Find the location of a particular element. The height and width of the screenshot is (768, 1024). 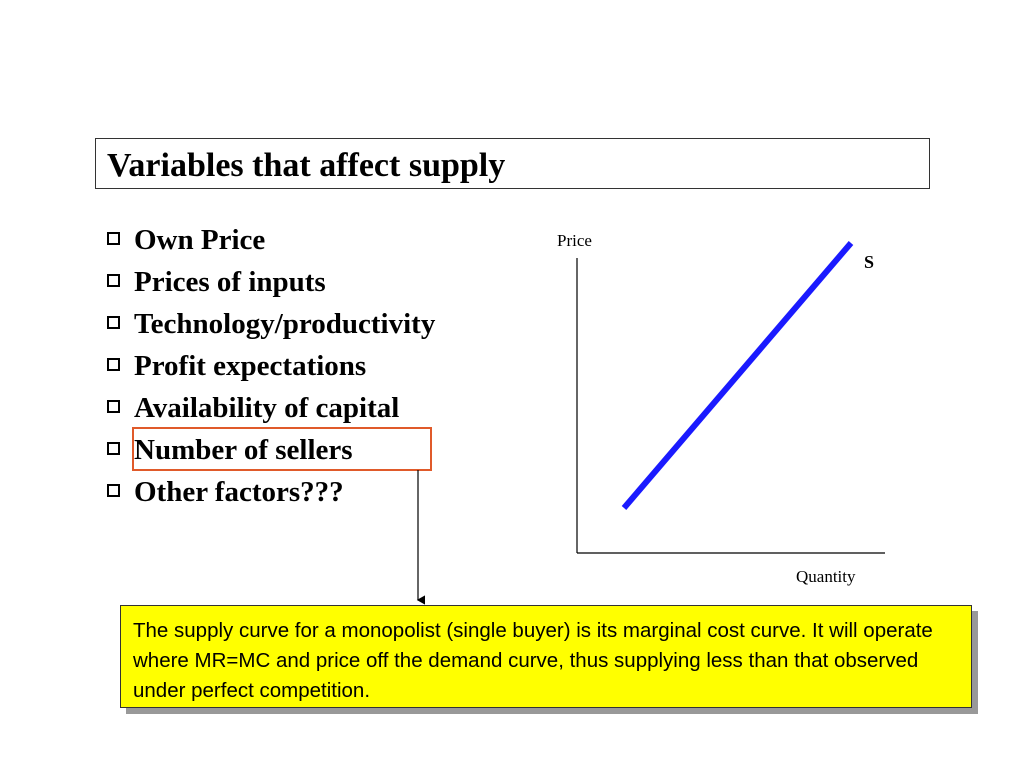

bullet-item: Own Price is located at coordinates (186, 240).